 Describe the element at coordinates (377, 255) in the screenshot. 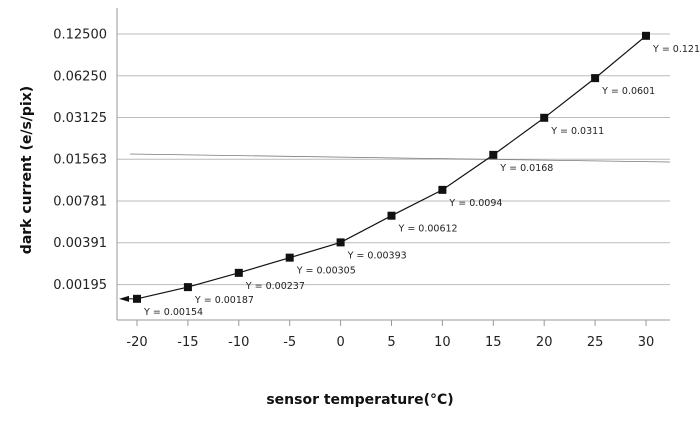

I see `data-label: Y = 0.00393` at that location.